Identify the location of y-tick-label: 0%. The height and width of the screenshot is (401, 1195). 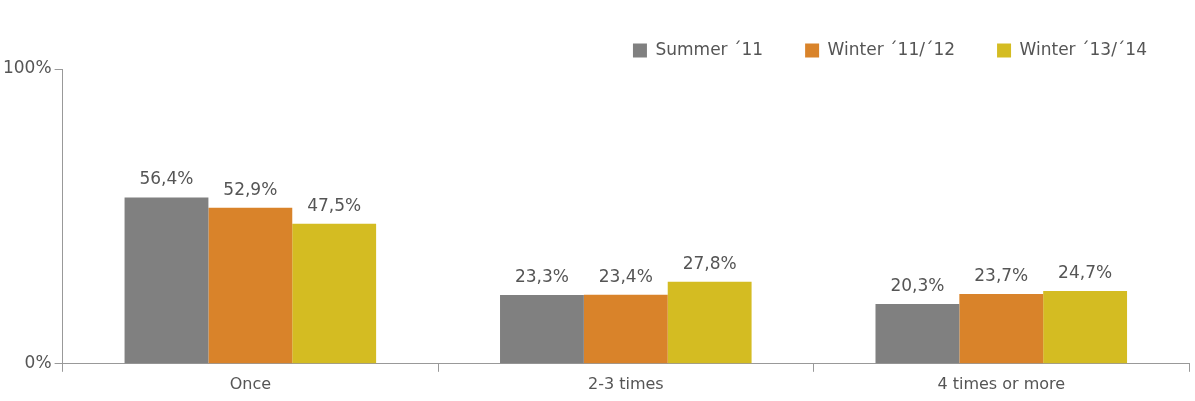
(38, 362).